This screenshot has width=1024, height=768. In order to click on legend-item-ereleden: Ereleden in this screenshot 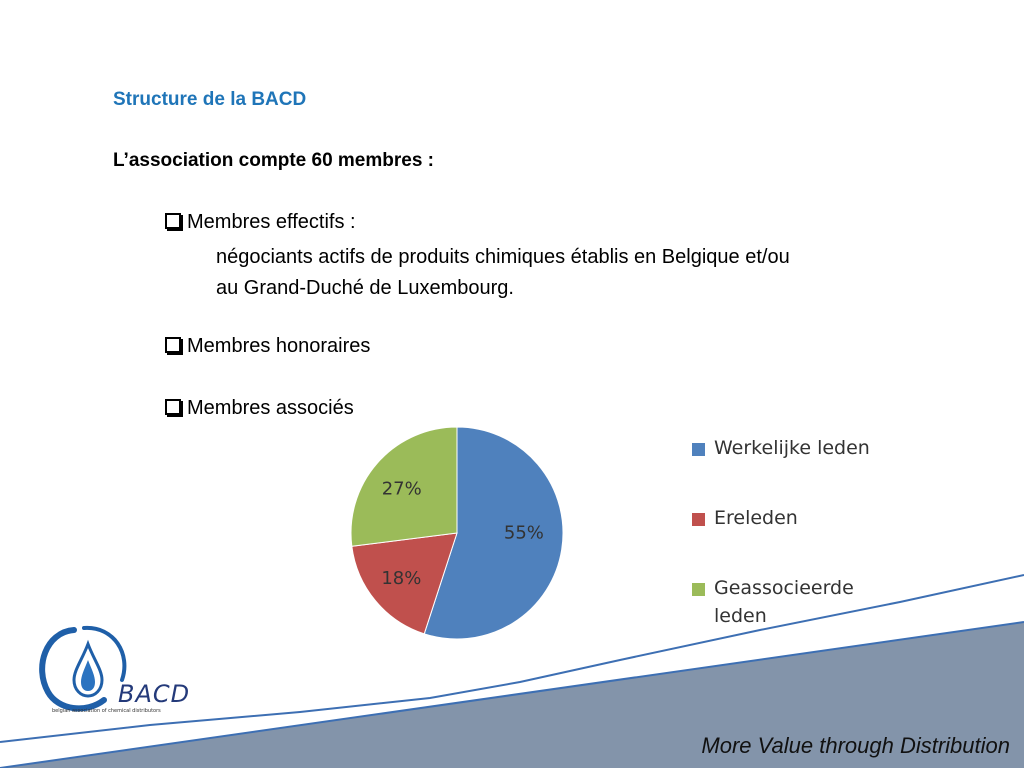, I will do `click(788, 518)`.